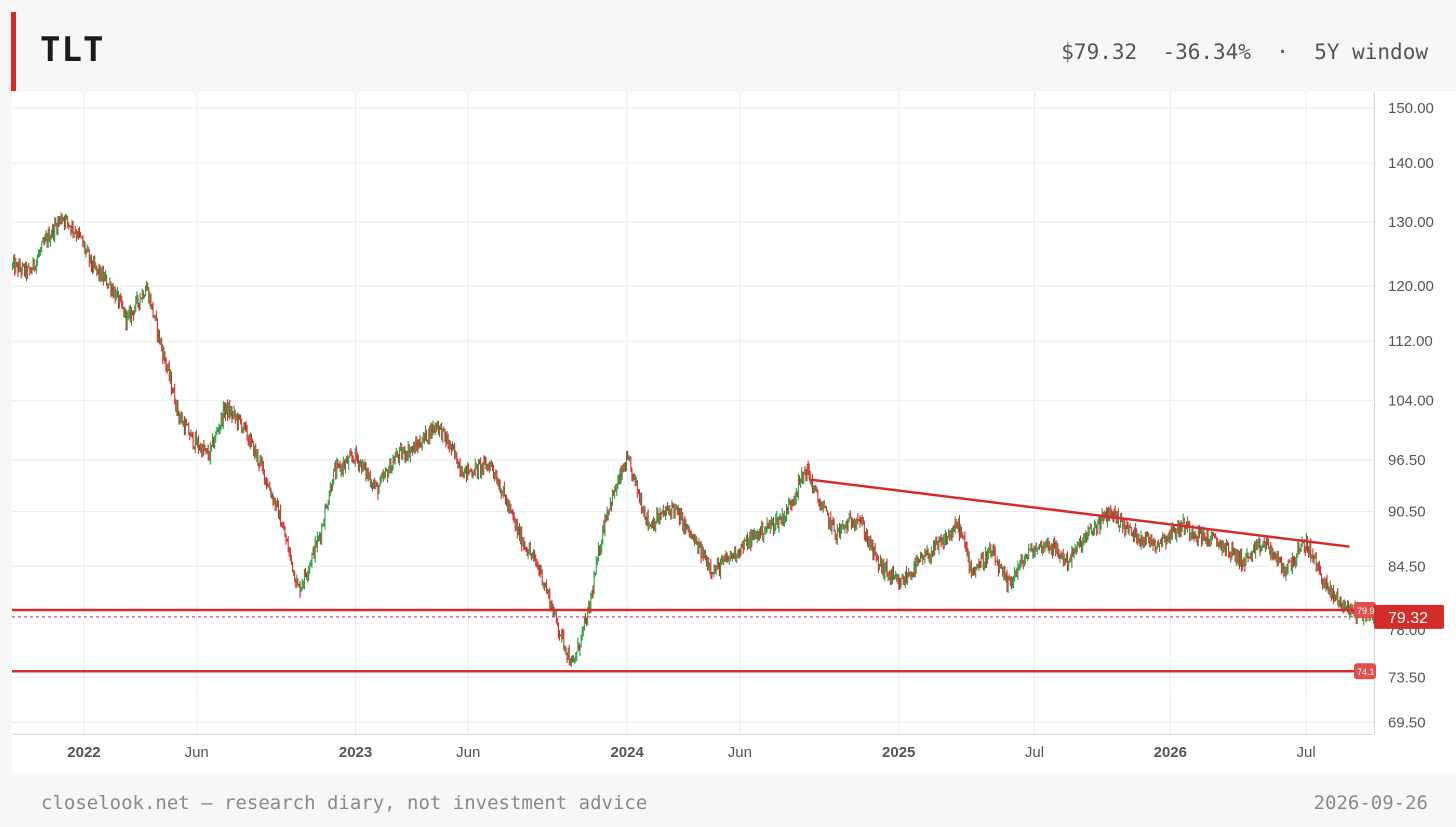 This screenshot has width=1456, height=827. Describe the element at coordinates (1410, 341) in the screenshot. I see `y-tick-label: 112.00` at that location.